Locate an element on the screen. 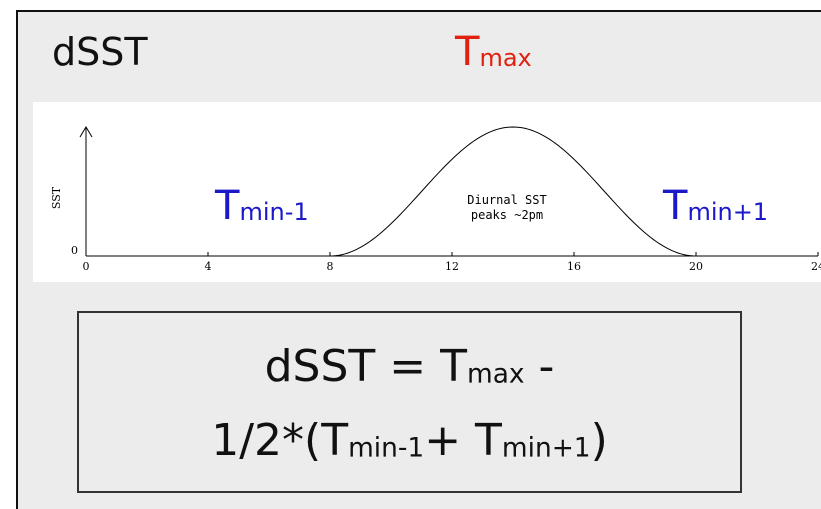  y-axis-label: SST is located at coordinates (56, 197).